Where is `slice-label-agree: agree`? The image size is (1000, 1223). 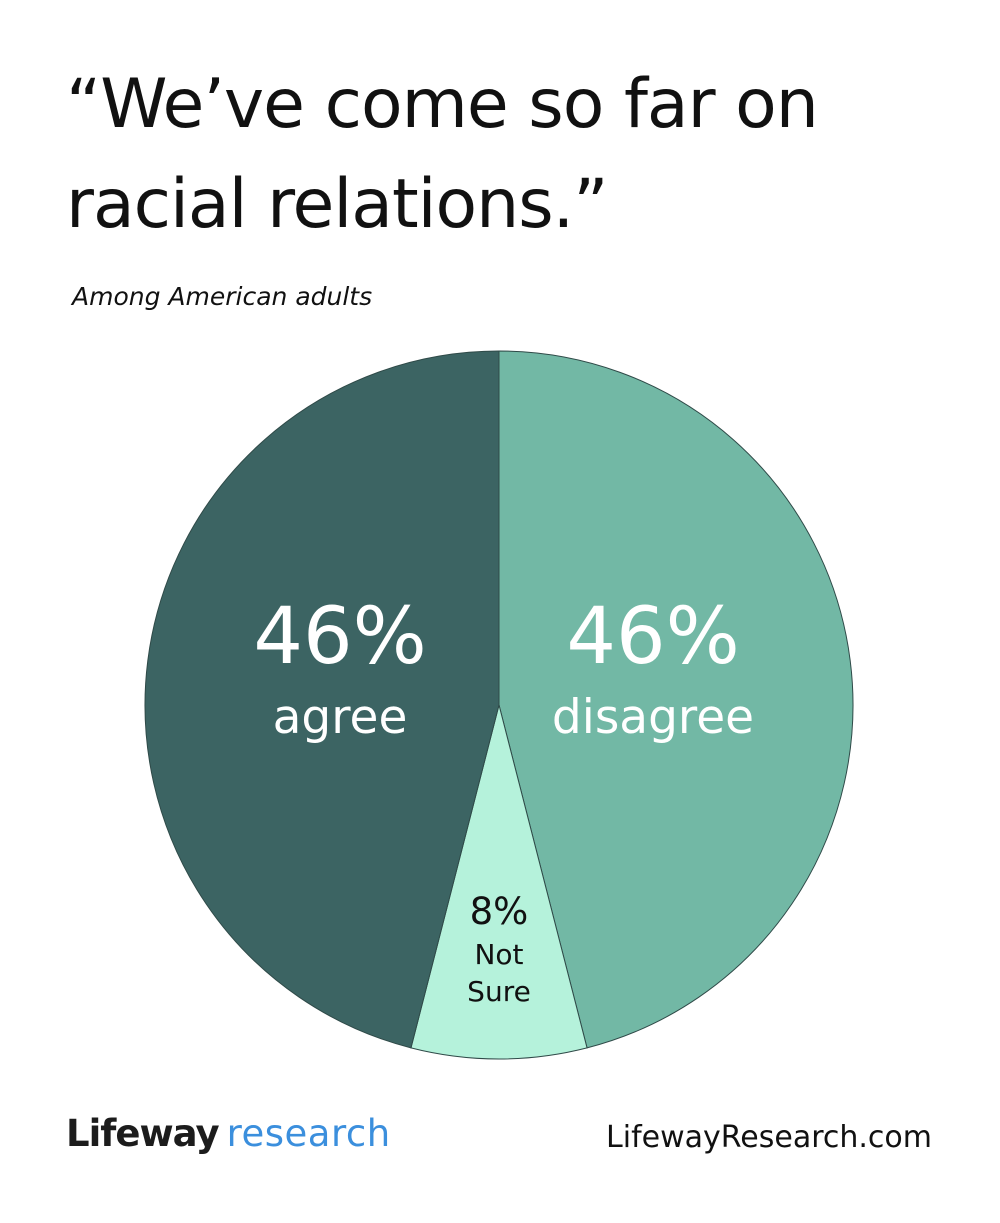
slice-label-agree: agree is located at coordinates (340, 717).